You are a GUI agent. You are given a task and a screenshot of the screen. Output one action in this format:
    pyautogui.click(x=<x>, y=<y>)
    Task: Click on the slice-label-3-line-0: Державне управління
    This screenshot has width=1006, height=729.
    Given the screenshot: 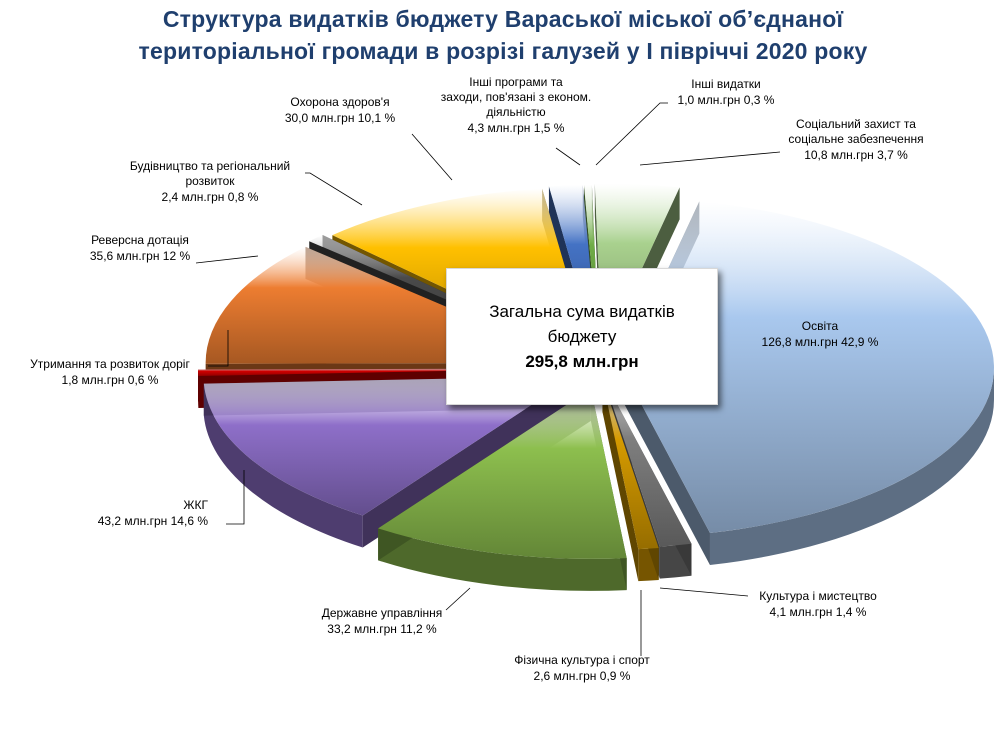 What is the action you would take?
    pyautogui.click(x=382, y=613)
    